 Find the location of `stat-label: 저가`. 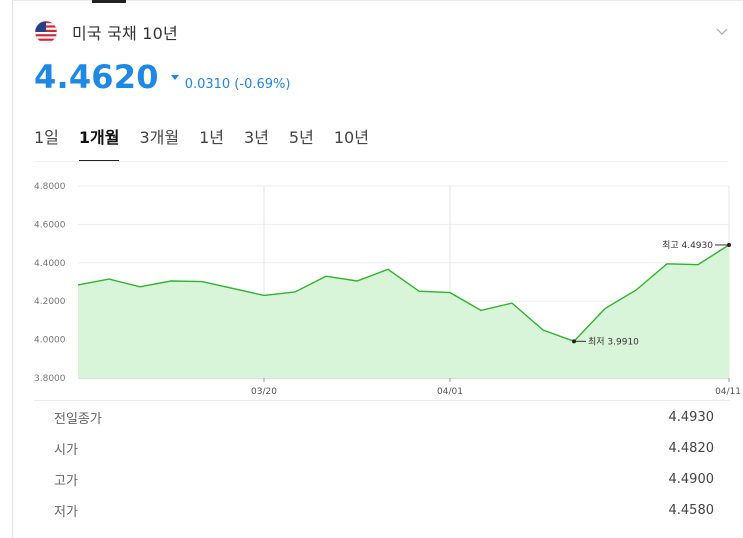

stat-label: 저가 is located at coordinates (66, 512).